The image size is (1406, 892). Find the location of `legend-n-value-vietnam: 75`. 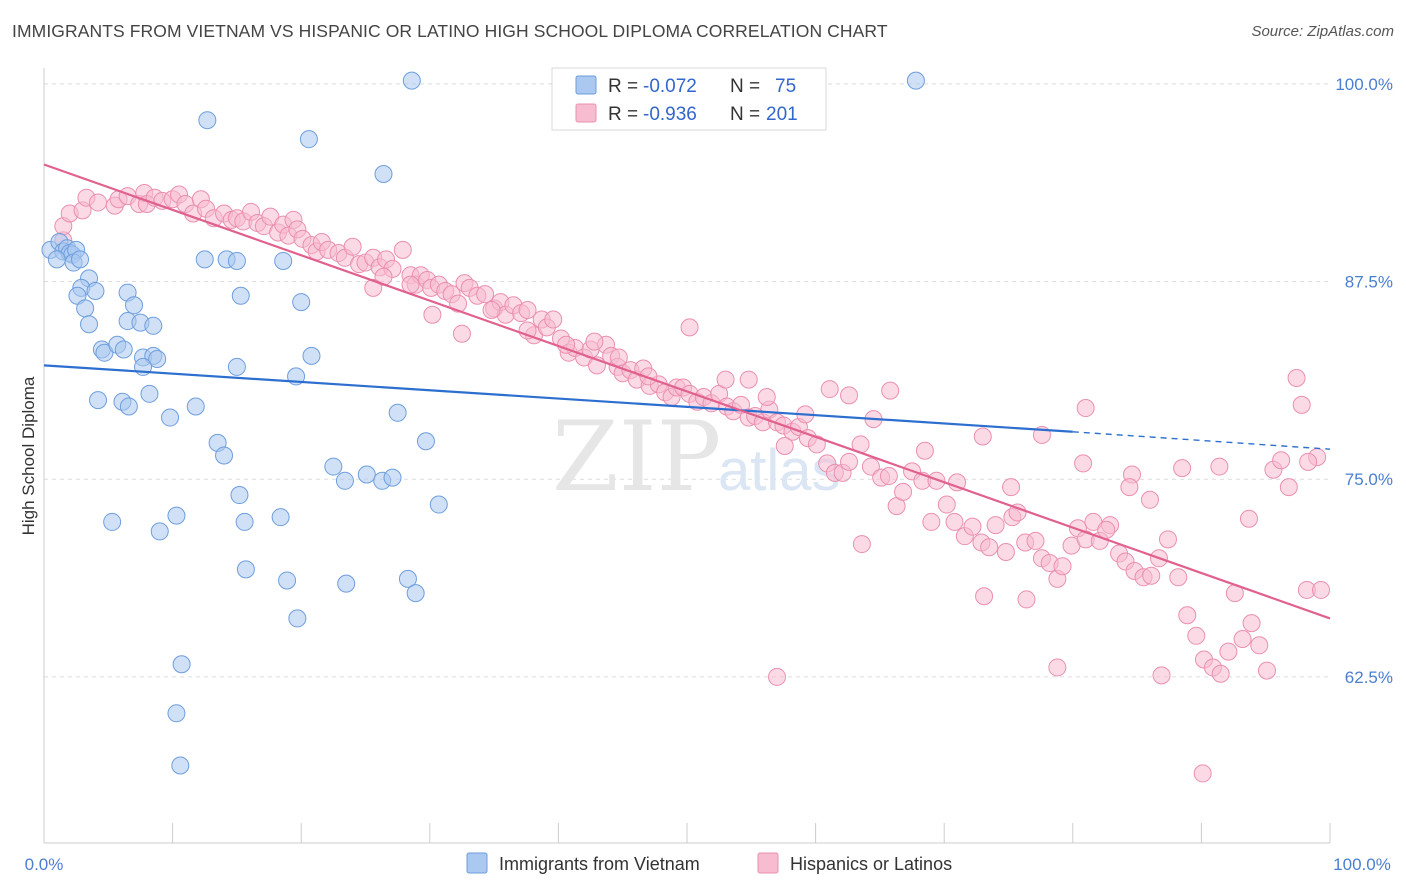

legend-n-value-vietnam: 75 is located at coordinates (785, 86).